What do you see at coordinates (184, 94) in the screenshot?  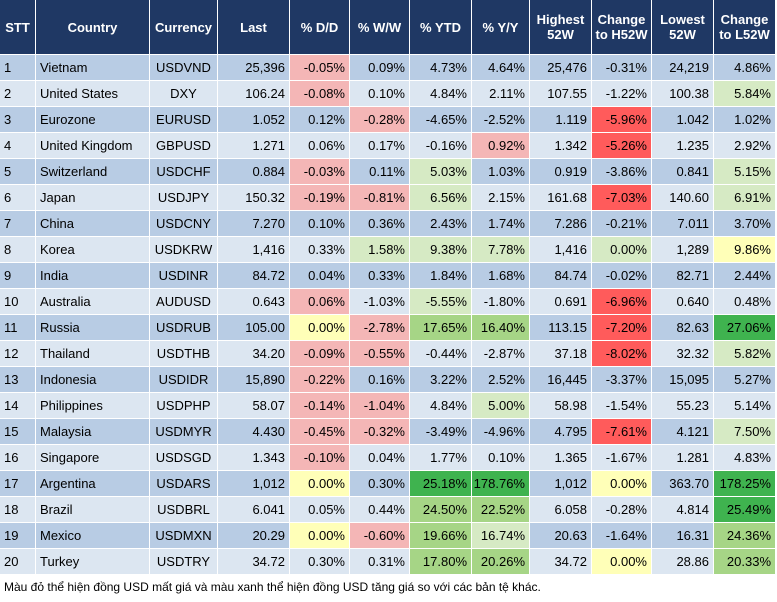 I see `table-cell: DXY` at bounding box center [184, 94].